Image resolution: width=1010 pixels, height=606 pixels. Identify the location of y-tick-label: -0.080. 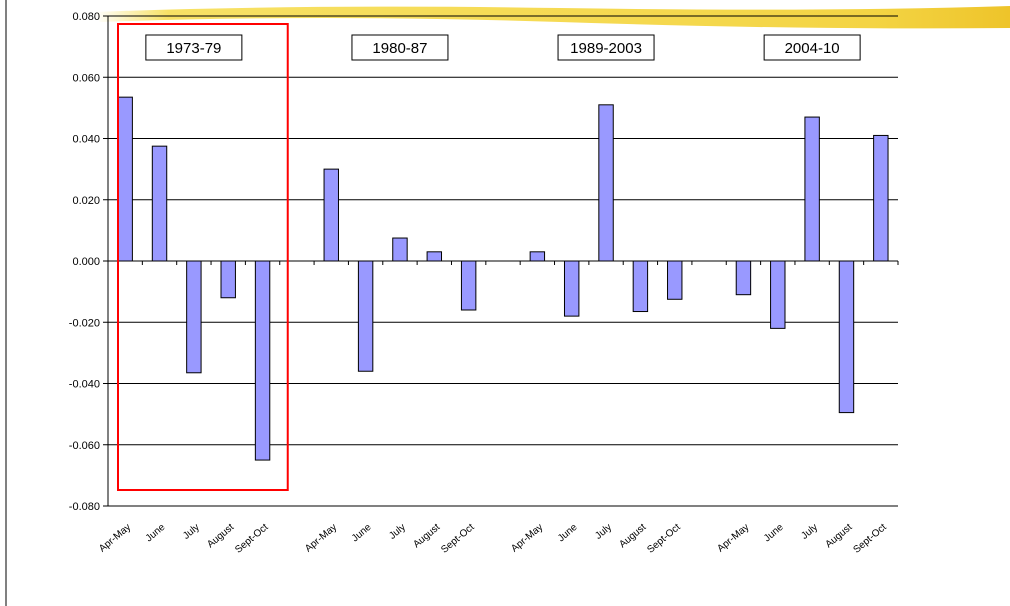
(84, 507).